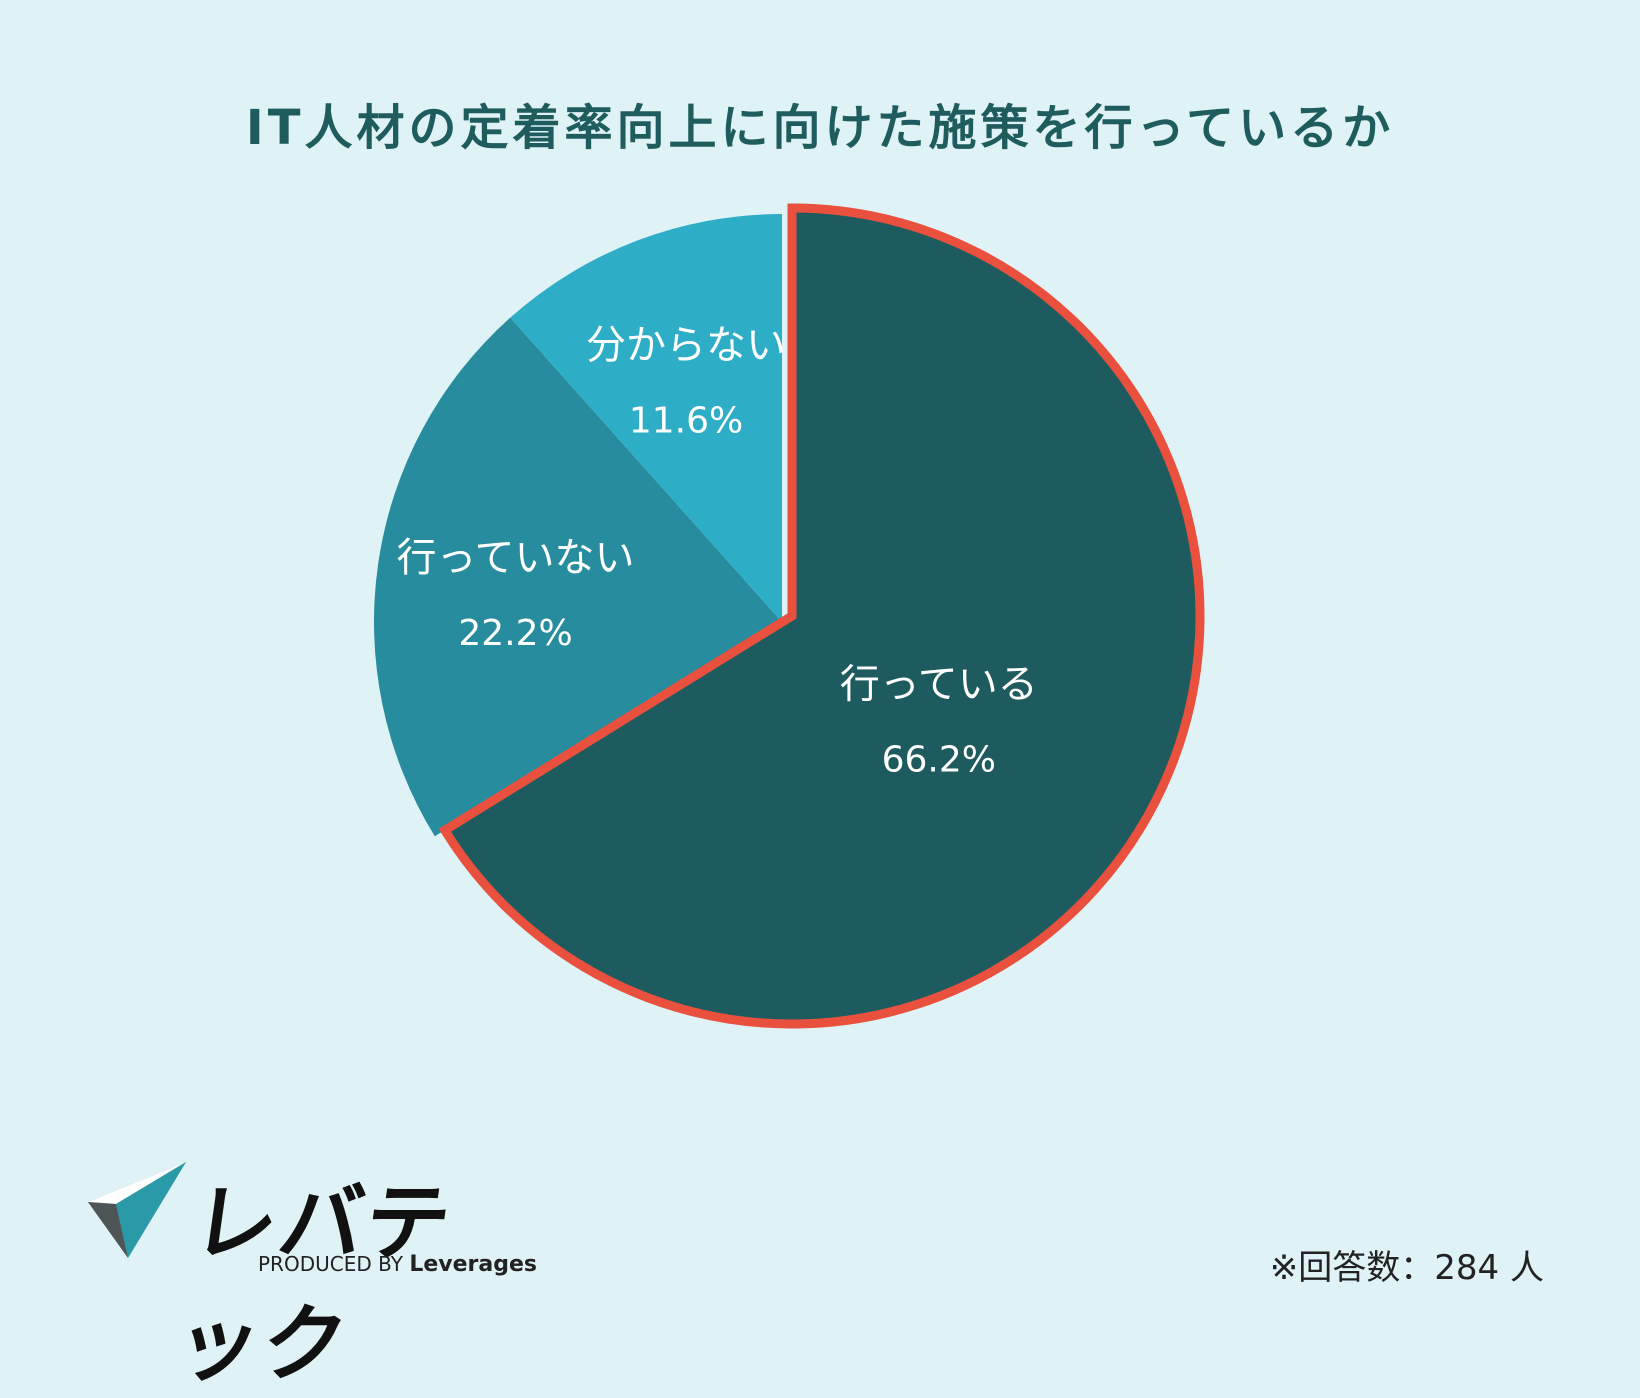 This screenshot has width=1640, height=1398. Describe the element at coordinates (1406, 1268) in the screenshot. I see `respondent-count: ※回答数：284 人` at that location.